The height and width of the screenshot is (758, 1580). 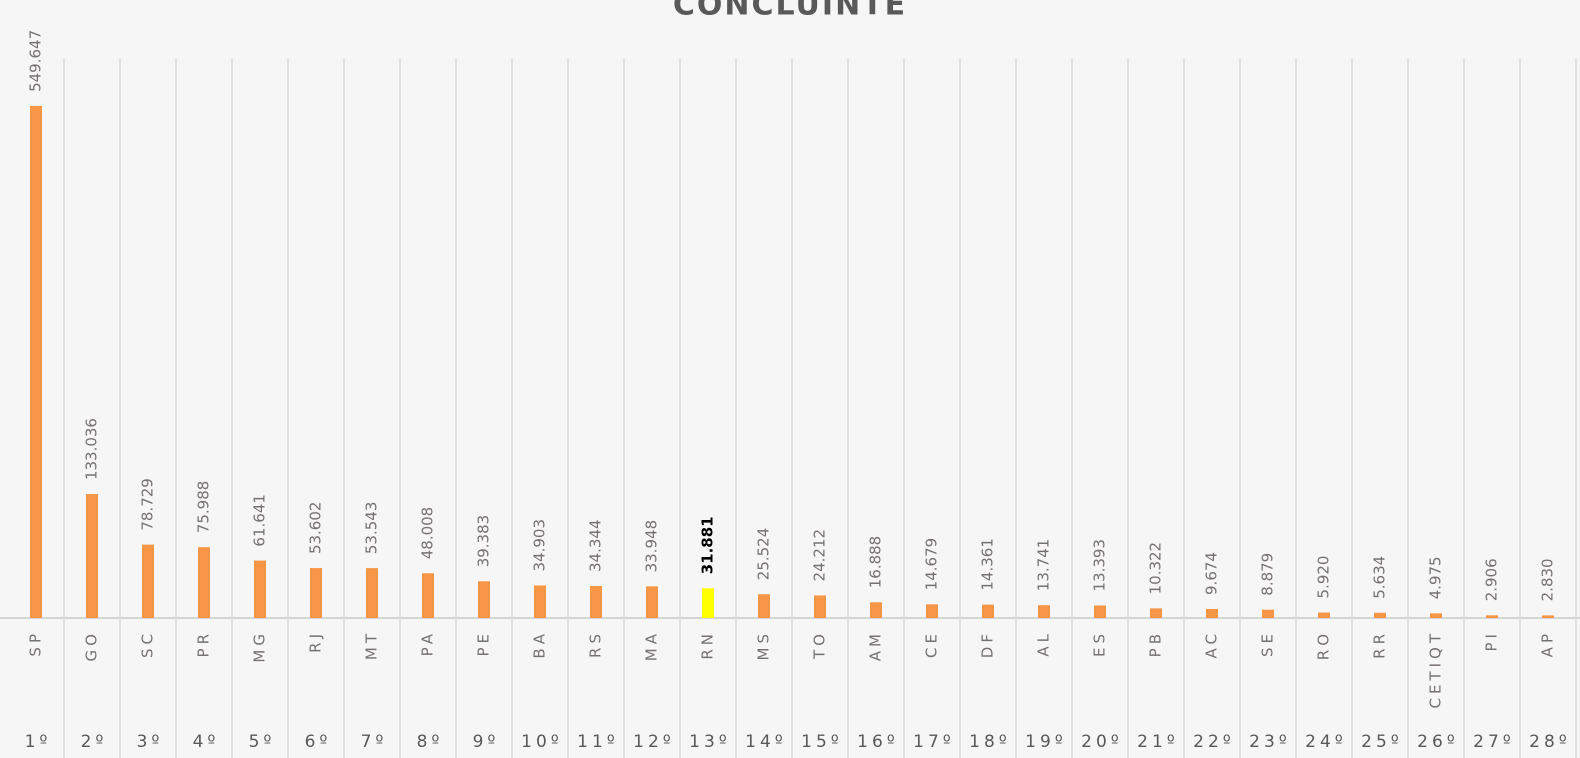 What do you see at coordinates (1380, 577) in the screenshot?
I see `value-label: 5.634` at bounding box center [1380, 577].